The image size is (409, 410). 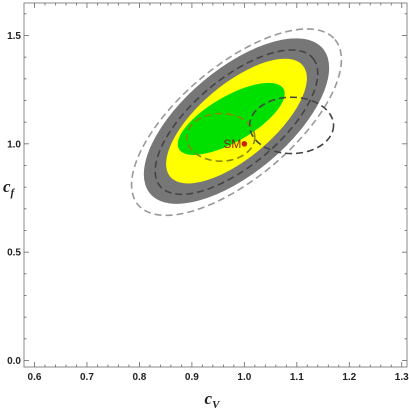 What do you see at coordinates (87, 377) in the screenshot?
I see `x-tick-label: 0.7` at bounding box center [87, 377].